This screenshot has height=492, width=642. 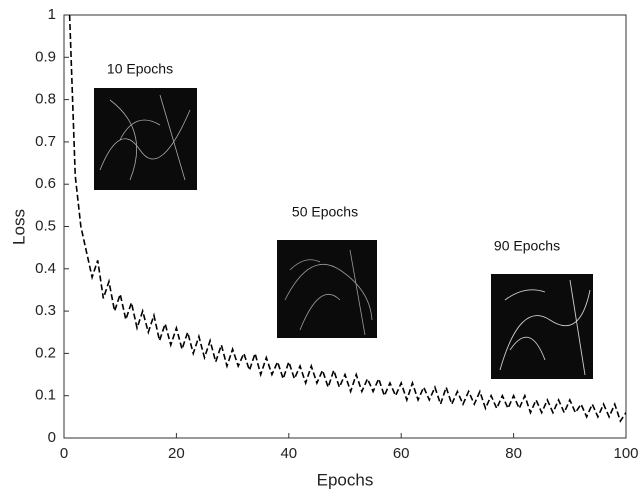 What do you see at coordinates (45, 183) in the screenshot?
I see `y-tick-label: 0.6` at bounding box center [45, 183].